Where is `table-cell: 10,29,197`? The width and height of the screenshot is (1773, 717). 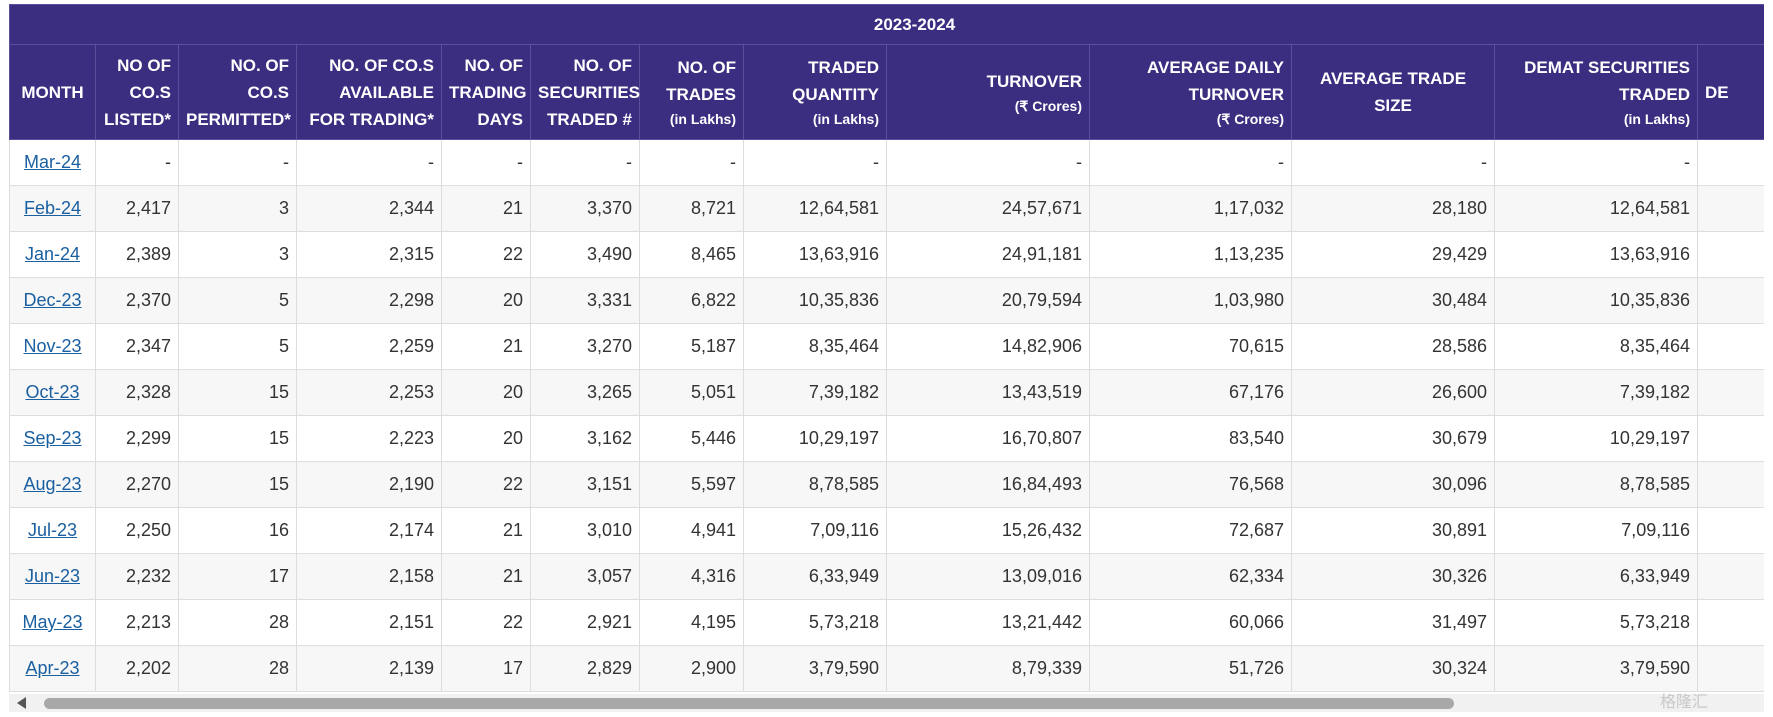
table-cell: 10,29,197 is located at coordinates (815, 438).